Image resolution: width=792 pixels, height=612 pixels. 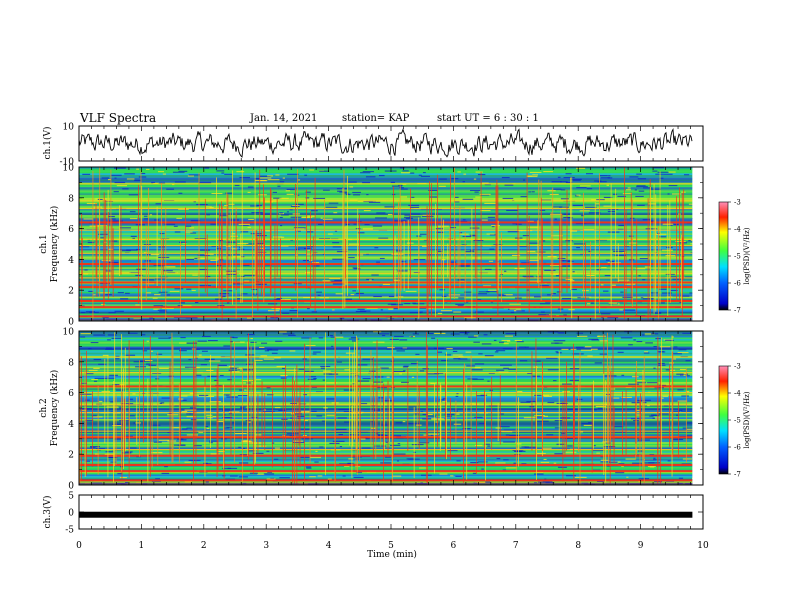 What do you see at coordinates (737, 311) in the screenshot?
I see `colorbar-tick-label: -7` at bounding box center [737, 311].